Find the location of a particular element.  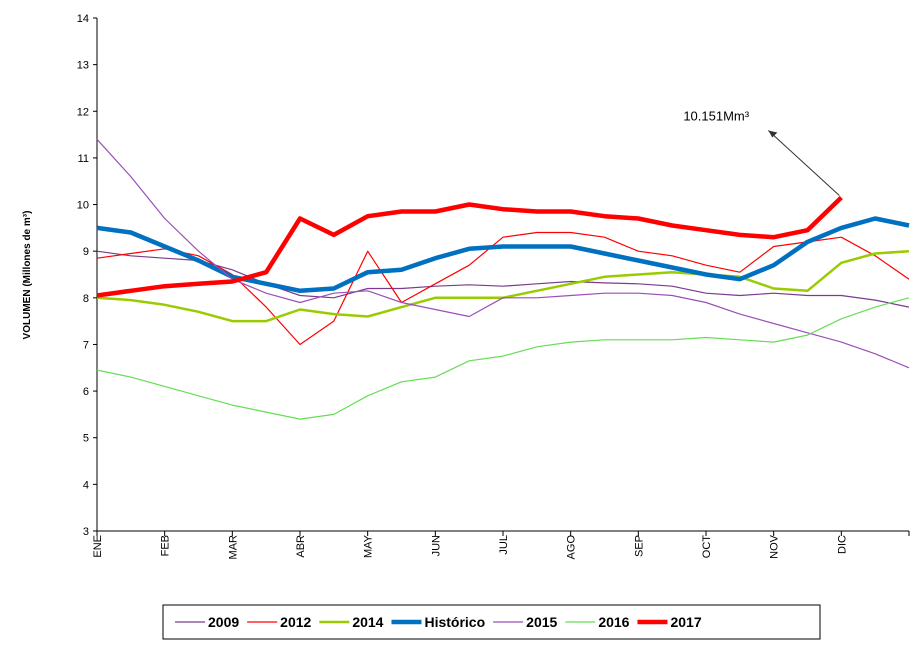

legend-label: 2014 is located at coordinates (367, 622).